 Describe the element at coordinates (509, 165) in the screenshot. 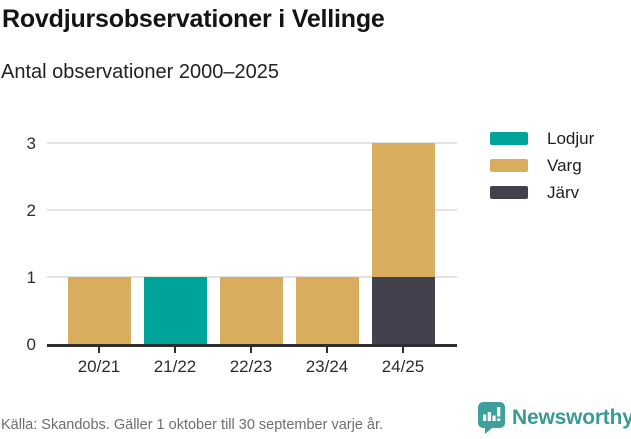

I see `legend-swatch-varg` at that location.